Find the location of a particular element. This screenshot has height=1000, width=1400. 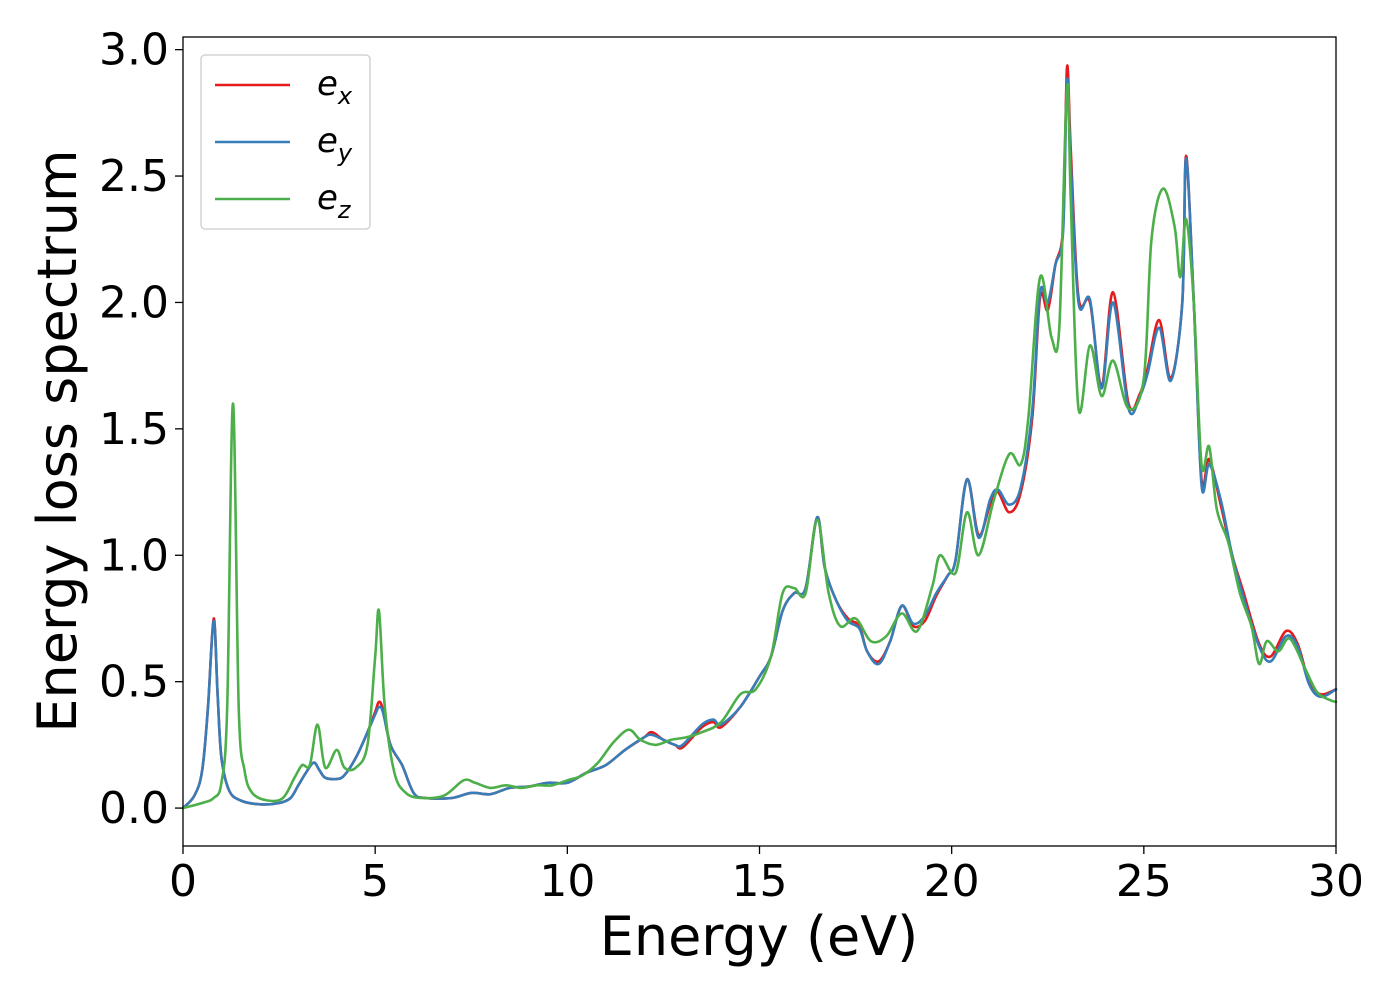

y-tick-label: 2.0 is located at coordinates (134, 302).